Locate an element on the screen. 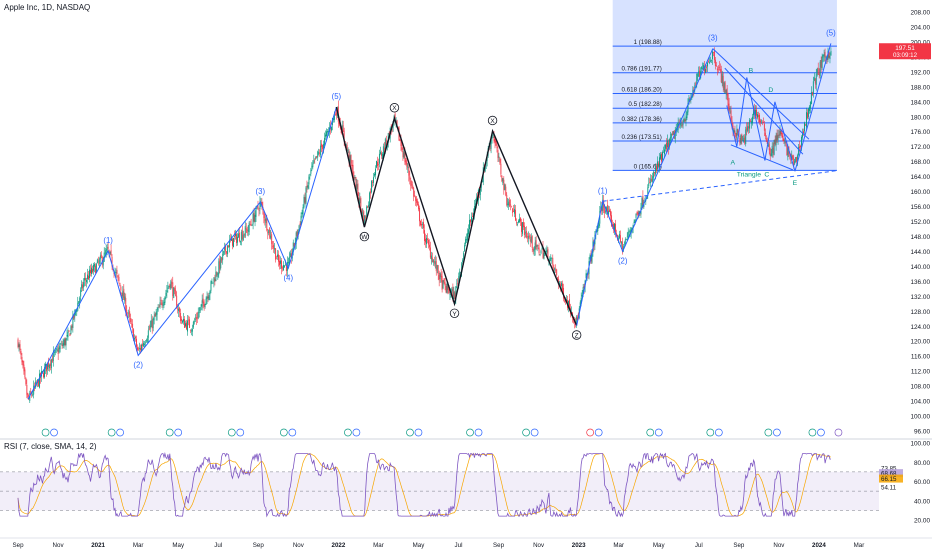 The height and width of the screenshot is (555, 932). rsi-axis-strip is located at coordinates (905, 490).